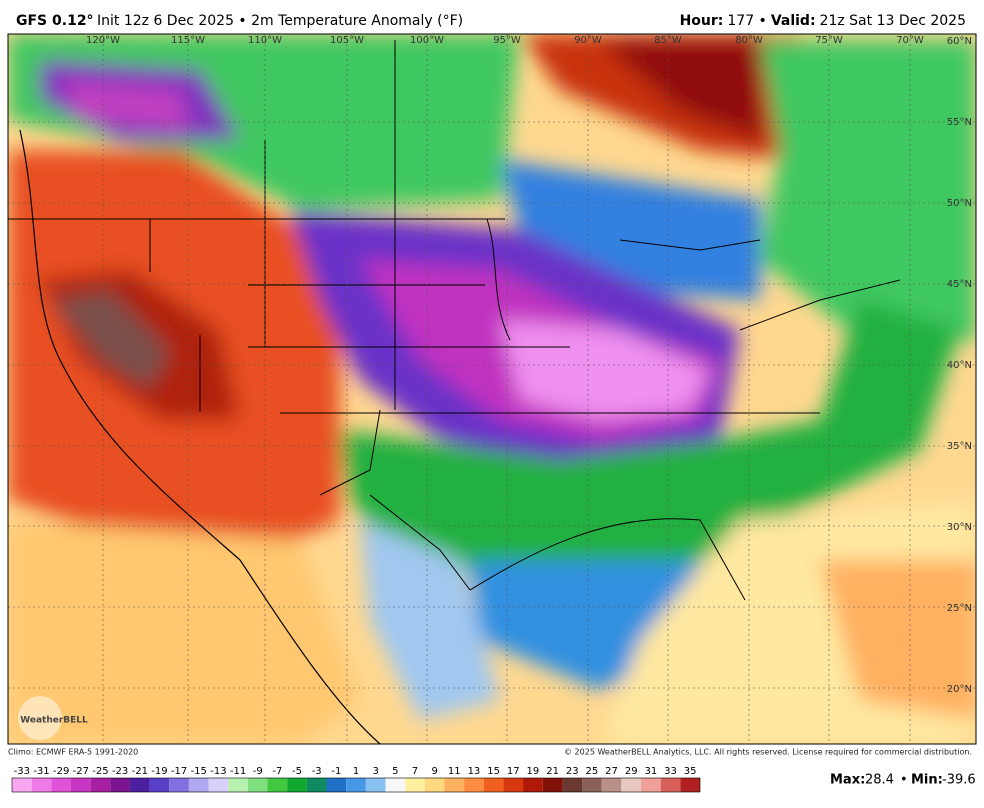  What do you see at coordinates (893, 21) in the screenshot?
I see `header-item: 21z Sat 13 Dec 2025` at bounding box center [893, 21].